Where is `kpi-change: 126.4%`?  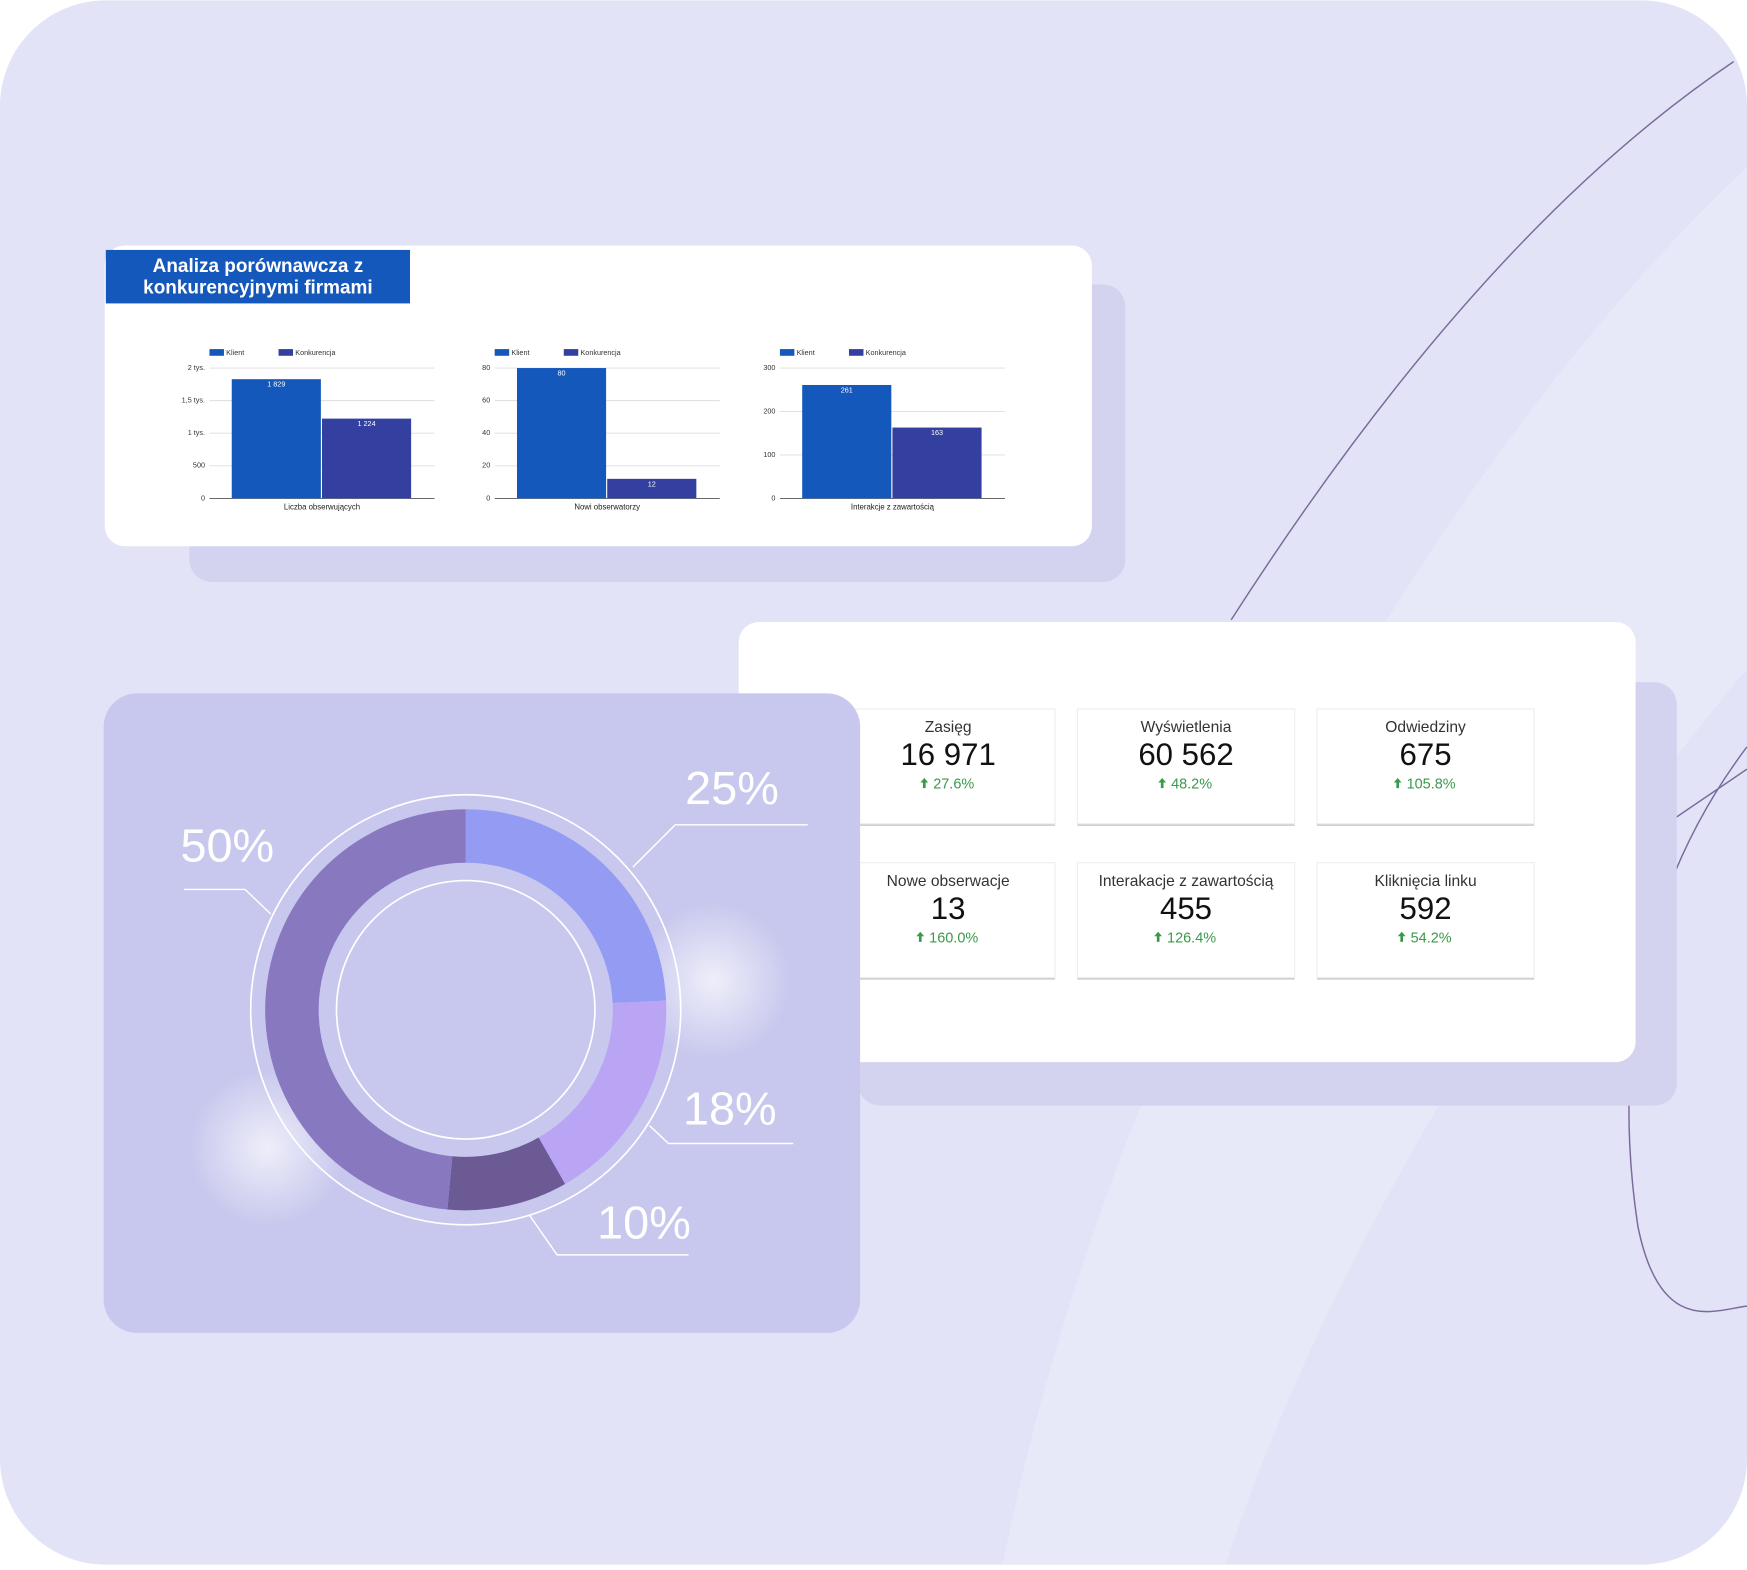
kpi-change: 126.4% is located at coordinates (1191, 938).